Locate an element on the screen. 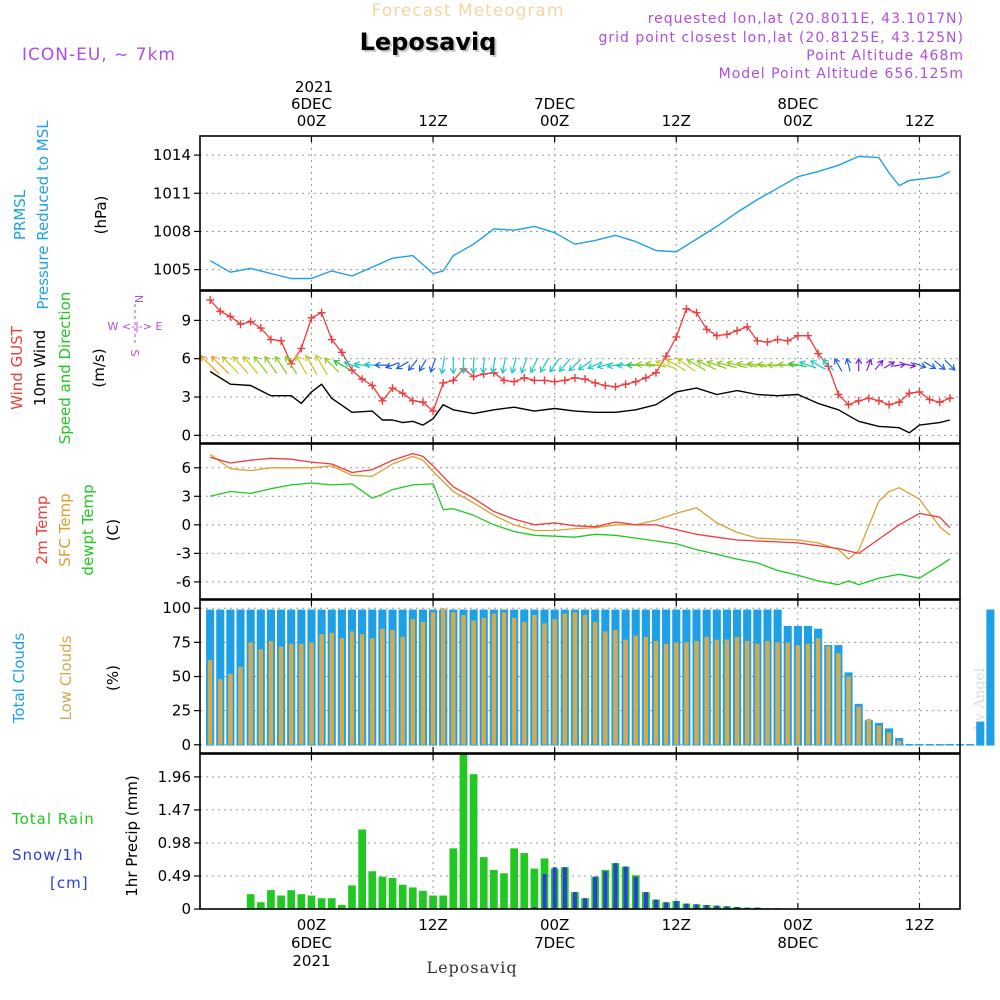  precip-ytick-label: 1.96 is located at coordinates (174, 777).